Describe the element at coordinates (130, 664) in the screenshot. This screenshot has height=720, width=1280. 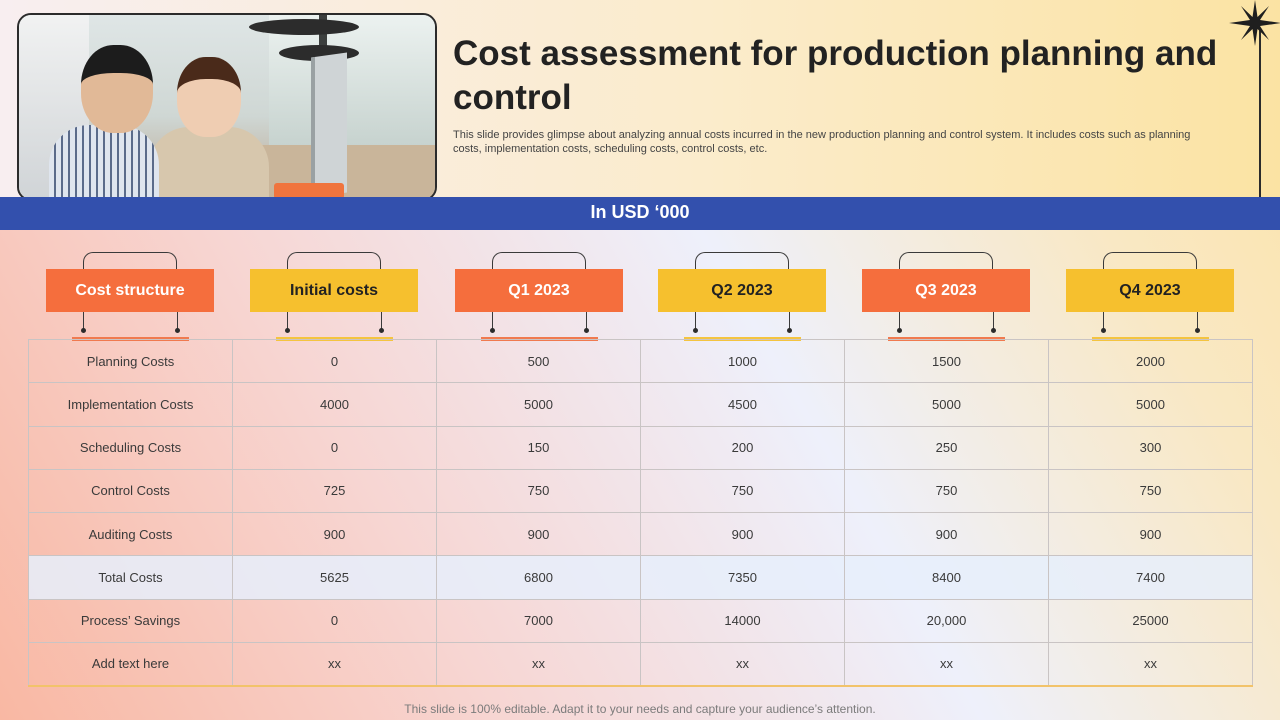
I see `row-label: Add text here` at that location.